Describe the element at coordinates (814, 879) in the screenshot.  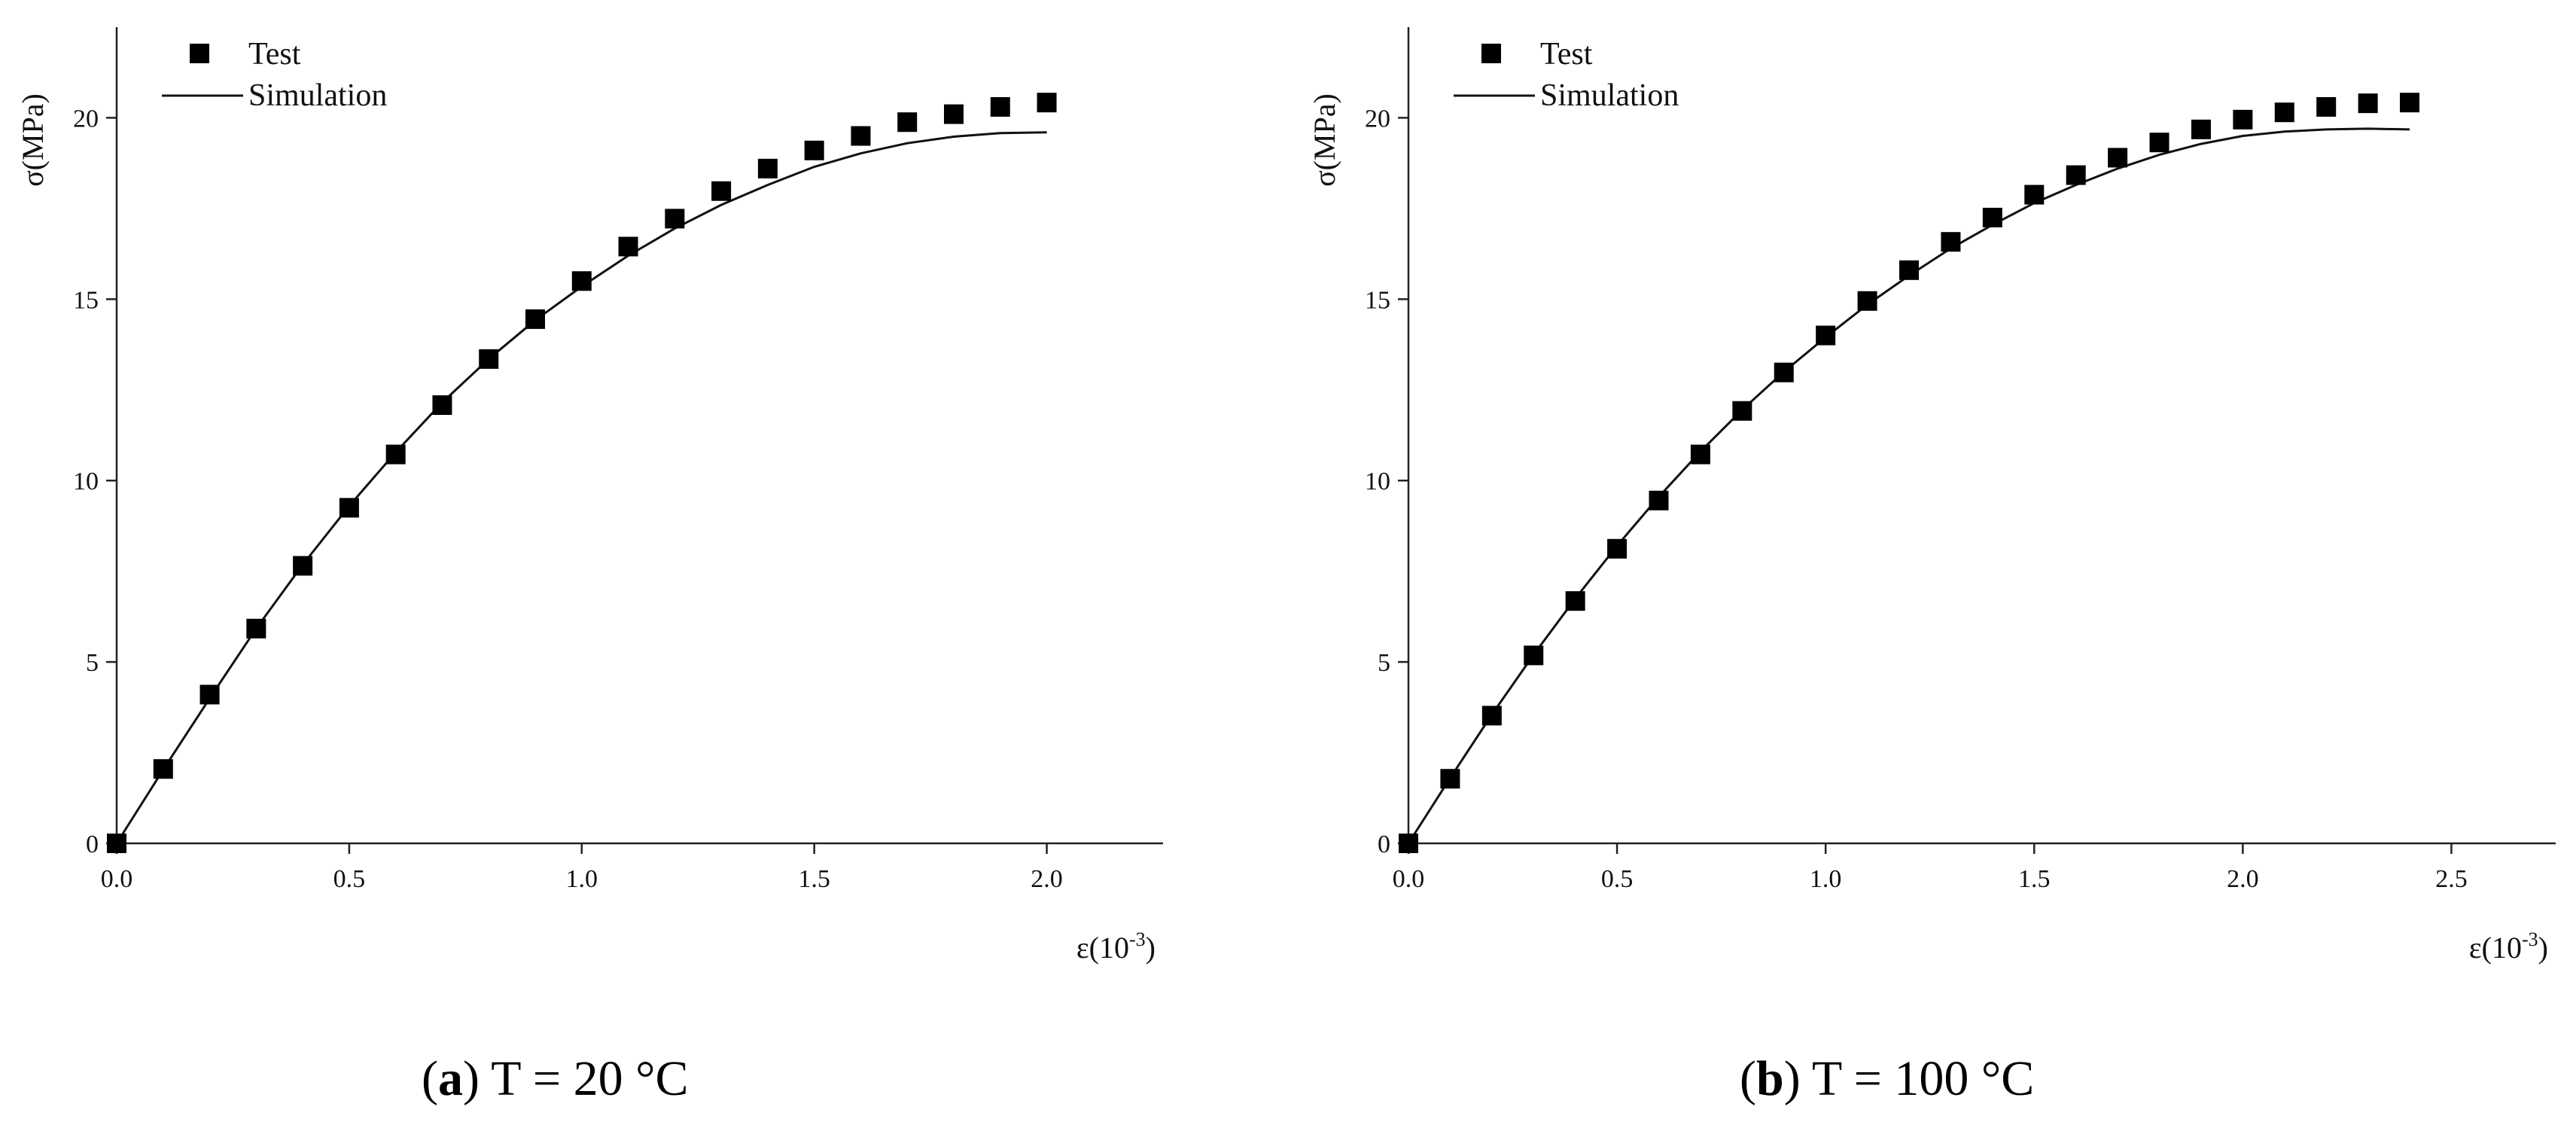
I see `chart-a-x-tick-label: 1.5` at that location.